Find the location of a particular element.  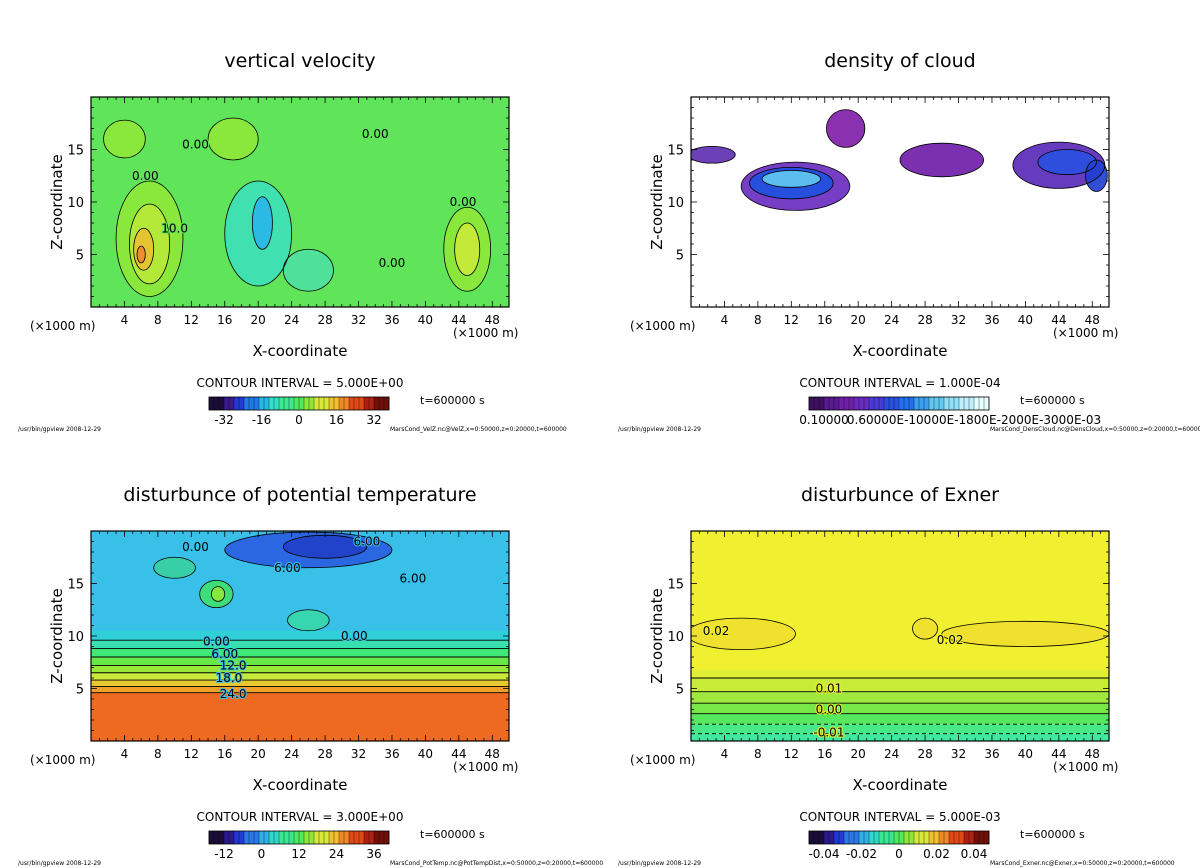

contour-label: 0.02 is located at coordinates (716, 631).